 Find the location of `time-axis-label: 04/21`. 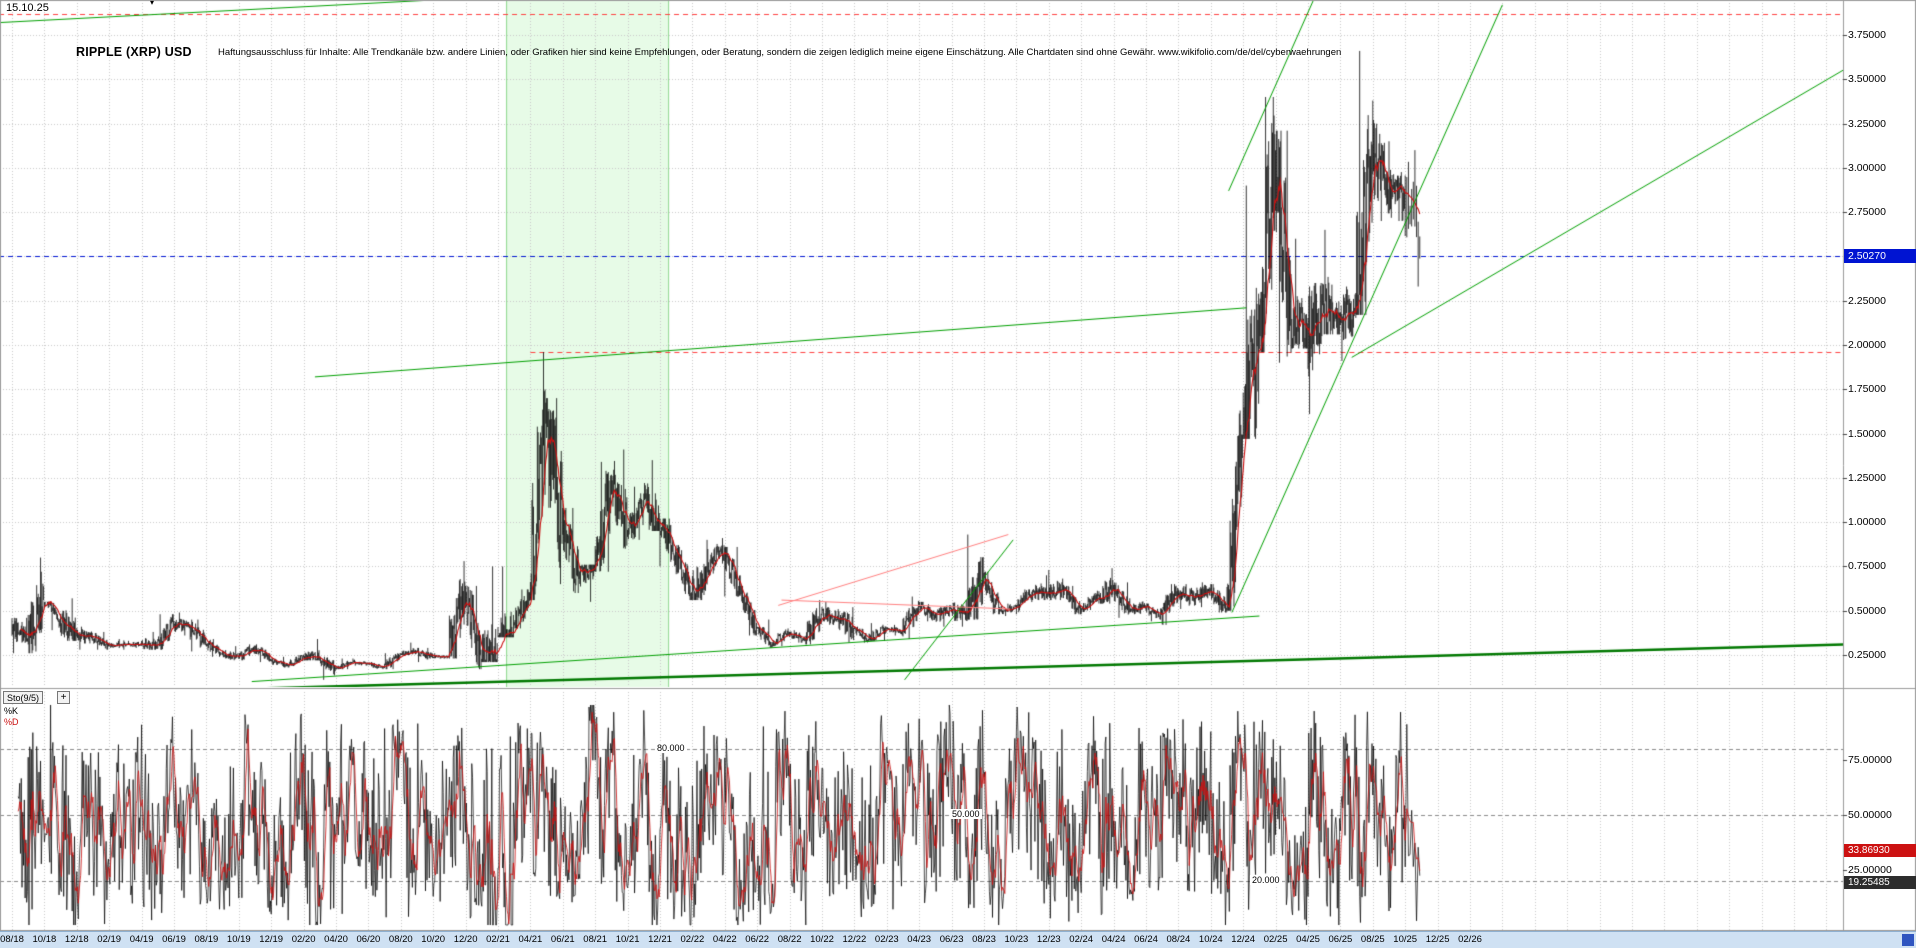

time-axis-label: 04/21 is located at coordinates (530, 939).